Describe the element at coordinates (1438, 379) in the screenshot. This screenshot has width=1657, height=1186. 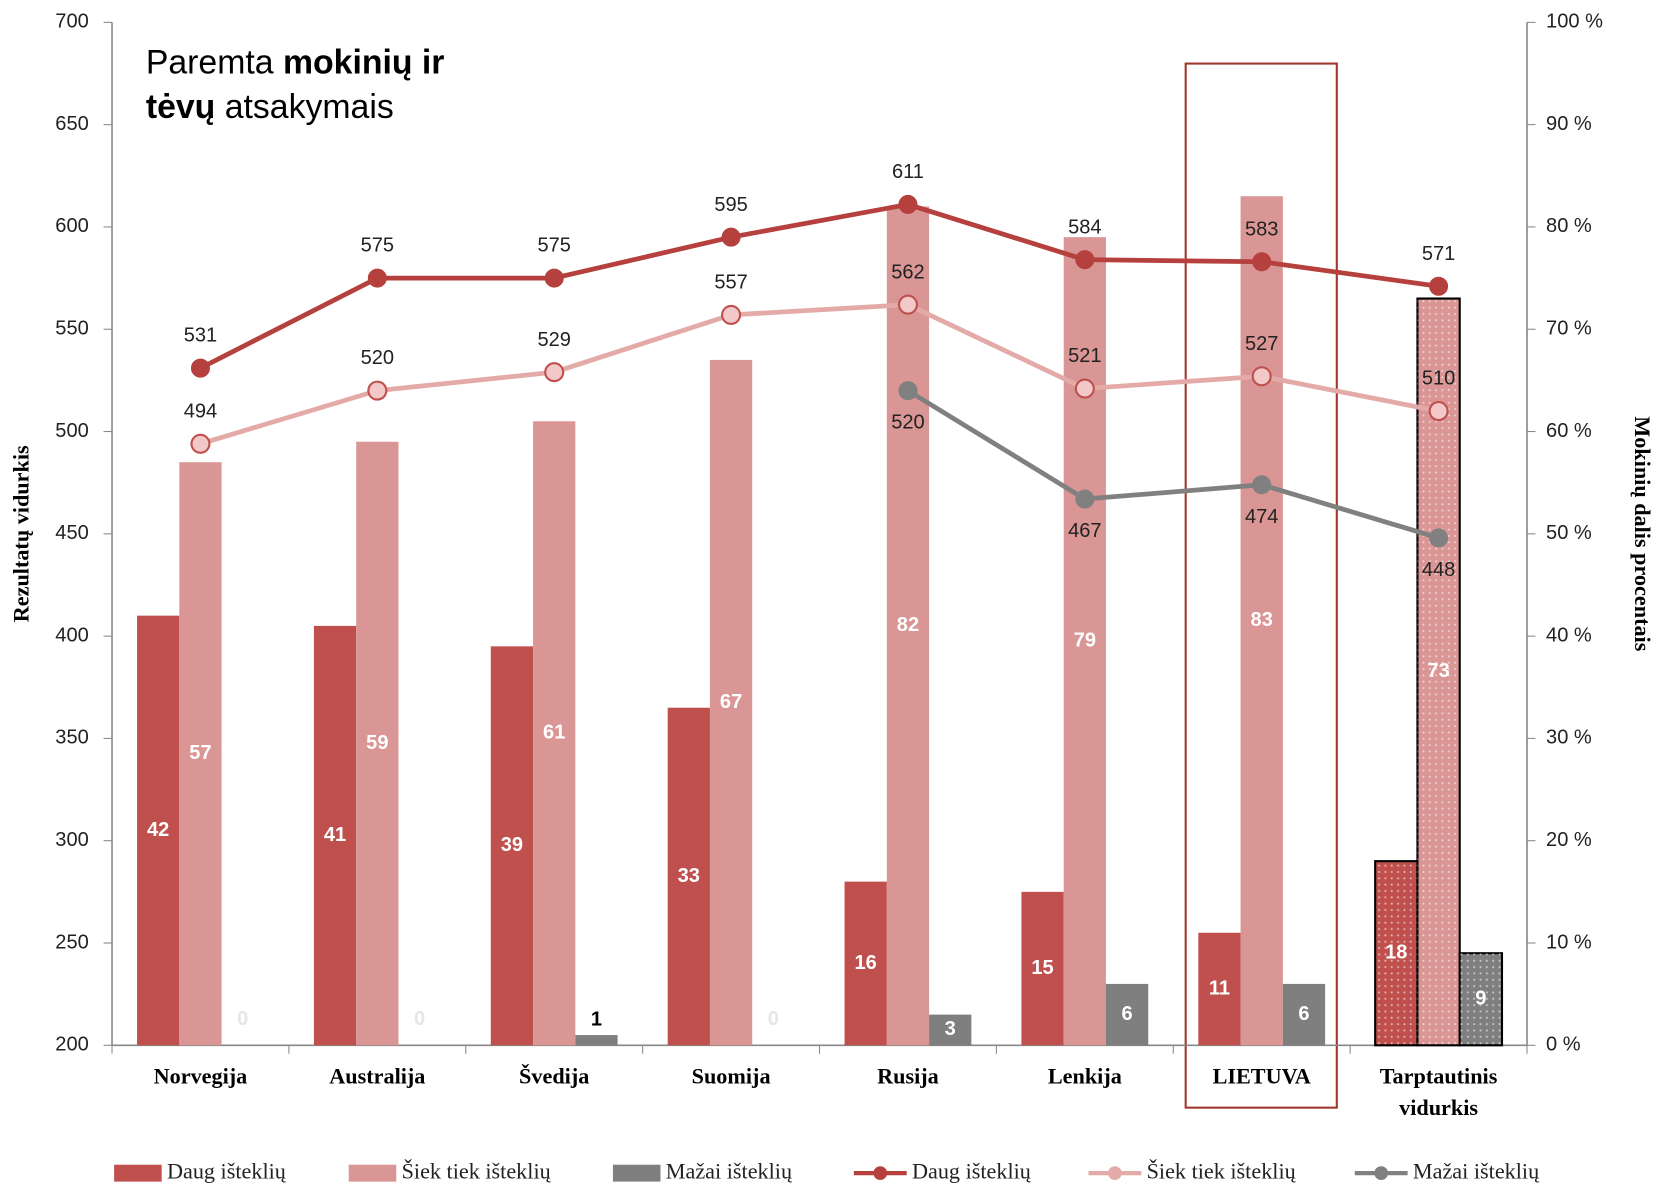
I see `line-label: 510` at that location.